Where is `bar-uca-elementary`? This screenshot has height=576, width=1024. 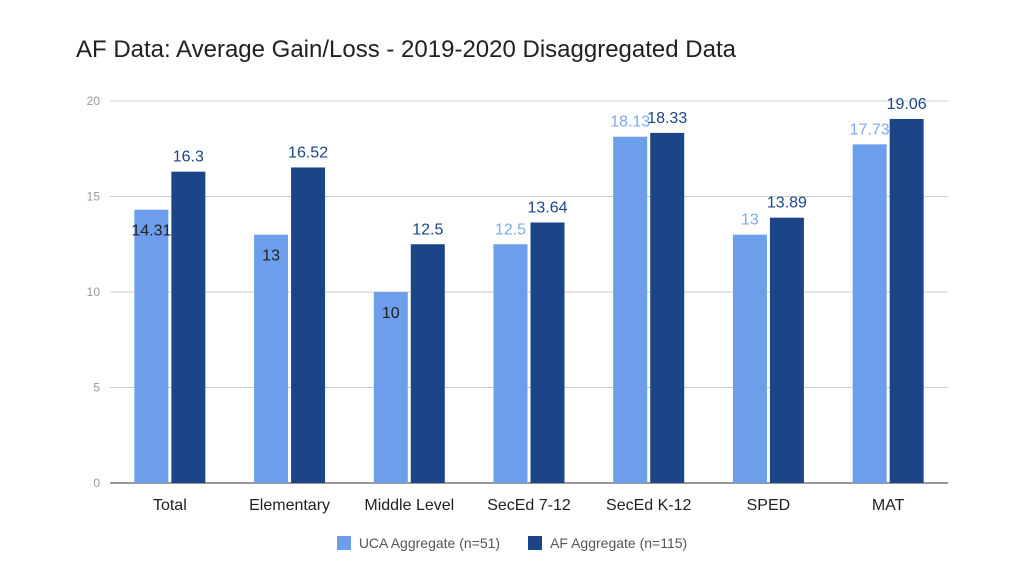
bar-uca-elementary is located at coordinates (271, 358).